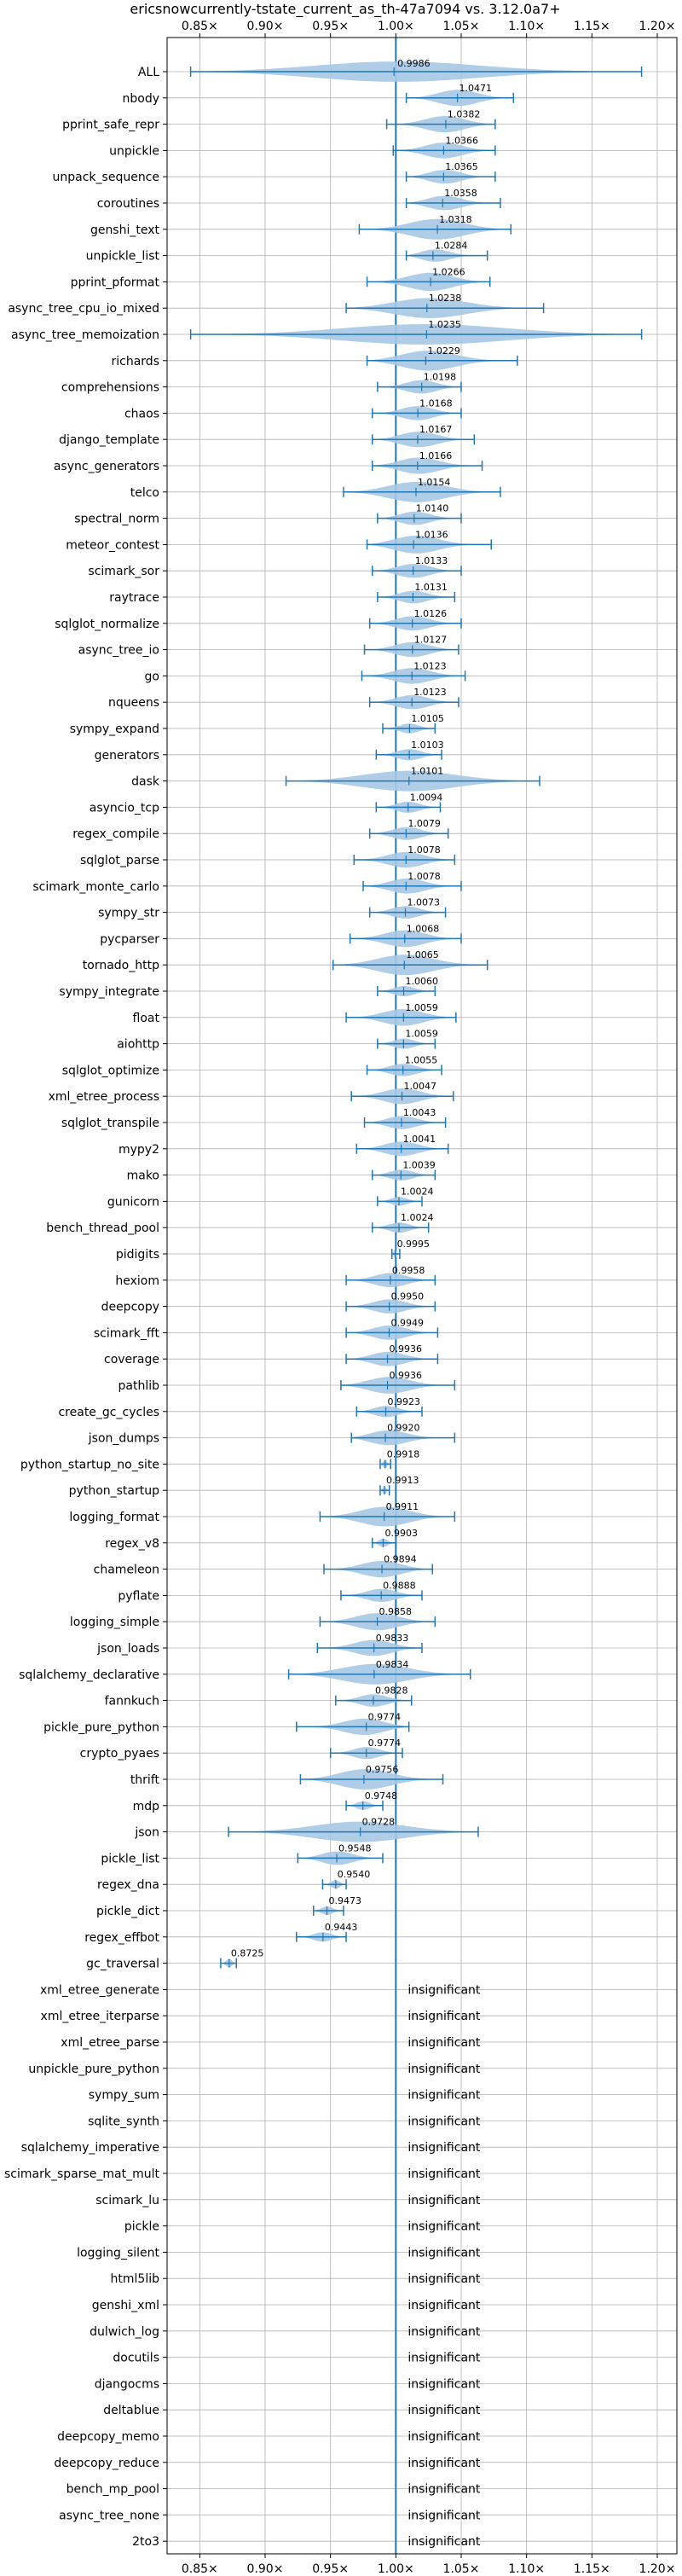 This screenshot has height=2576, width=682. I want to click on value-label: 0.9995, so click(414, 1244).